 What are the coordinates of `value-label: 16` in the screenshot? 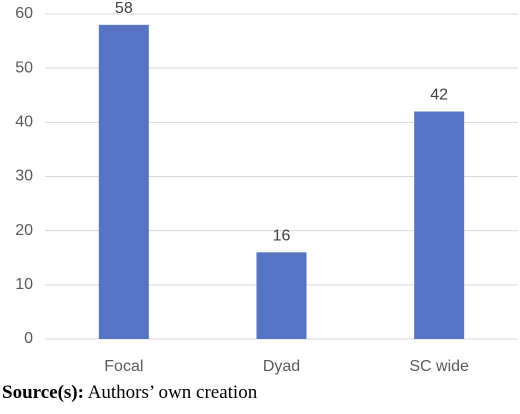 It's located at (282, 236).